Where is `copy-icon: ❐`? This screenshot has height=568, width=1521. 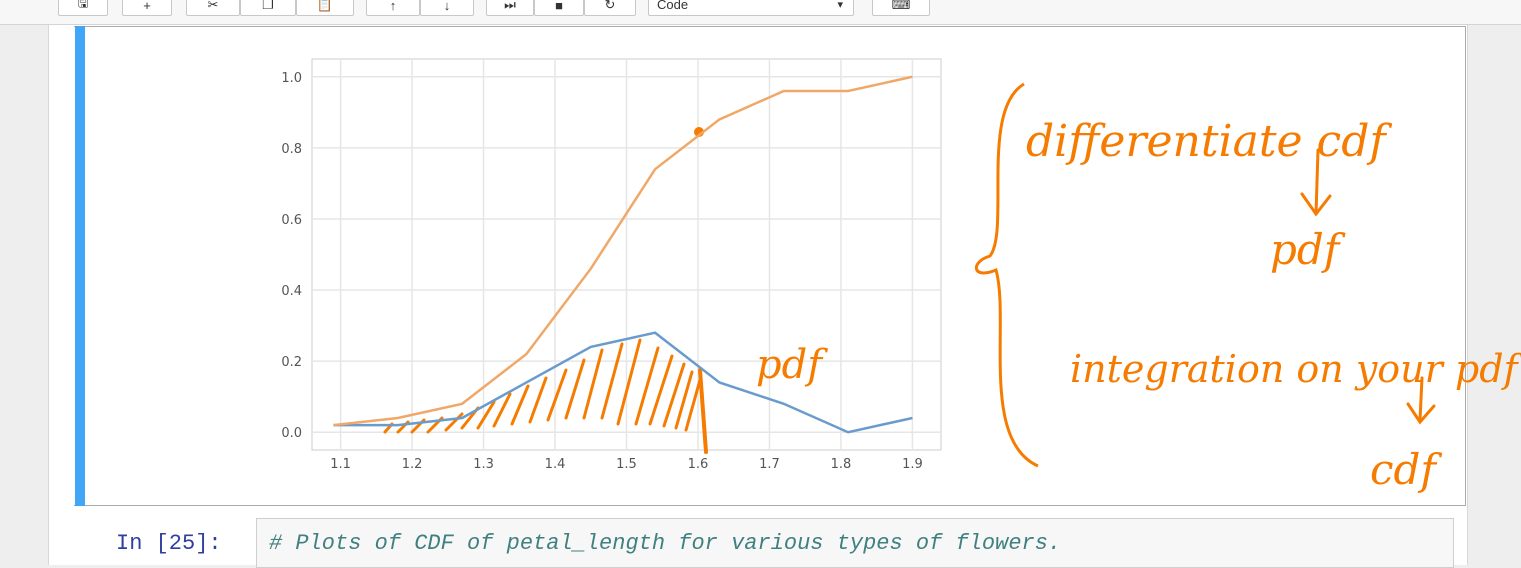
copy-icon: ❐ is located at coordinates (268, 6).